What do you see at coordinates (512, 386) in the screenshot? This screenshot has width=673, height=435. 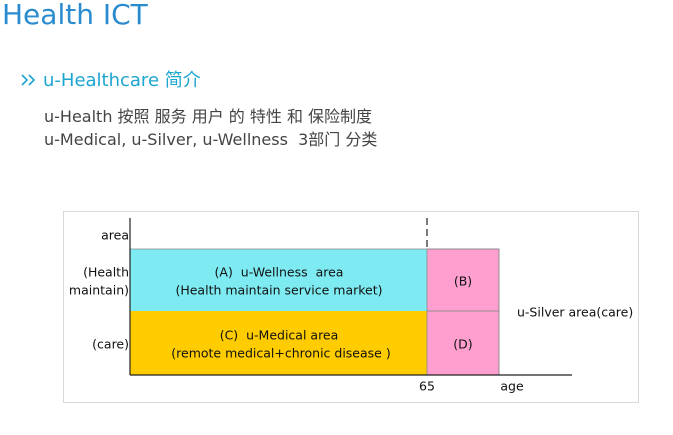 I see `x-label: age` at bounding box center [512, 386].